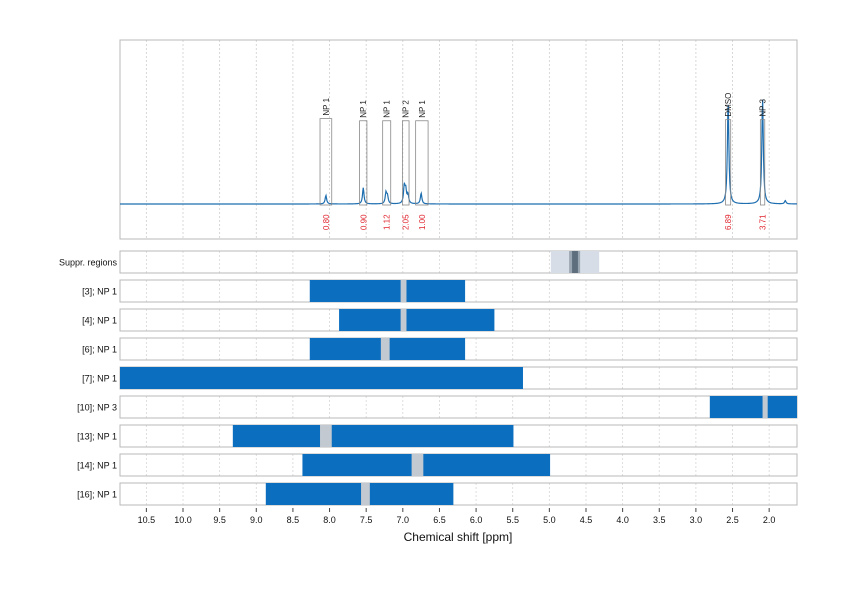 The height and width of the screenshot is (595, 842). What do you see at coordinates (97, 495) in the screenshot?
I see `track-label: [16]; NP 1` at bounding box center [97, 495].